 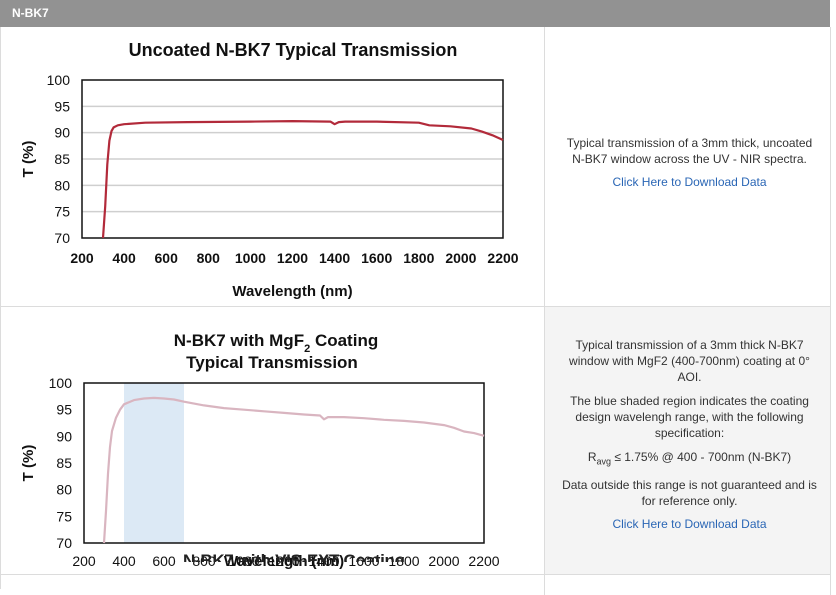 I want to click on spec-value: ≤ 1.75% @ 400 - 700nm (N-BK7), so click(x=701, y=457).